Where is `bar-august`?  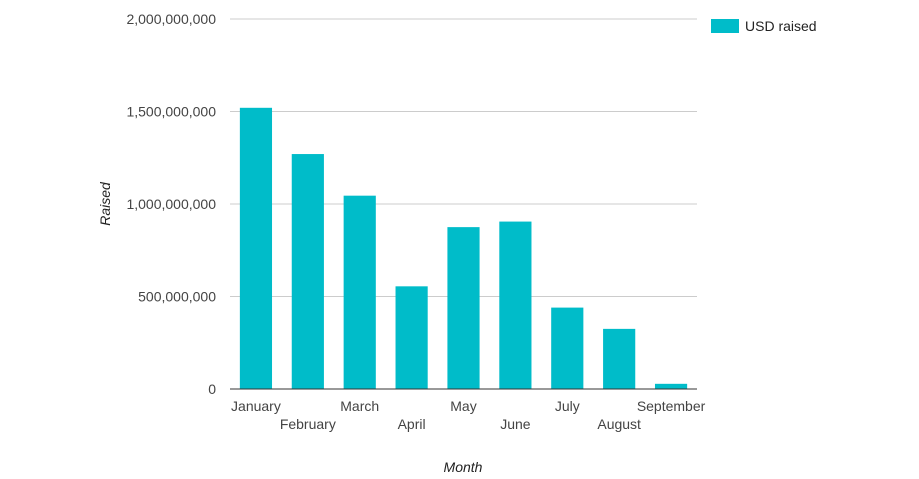 bar-august is located at coordinates (619, 358).